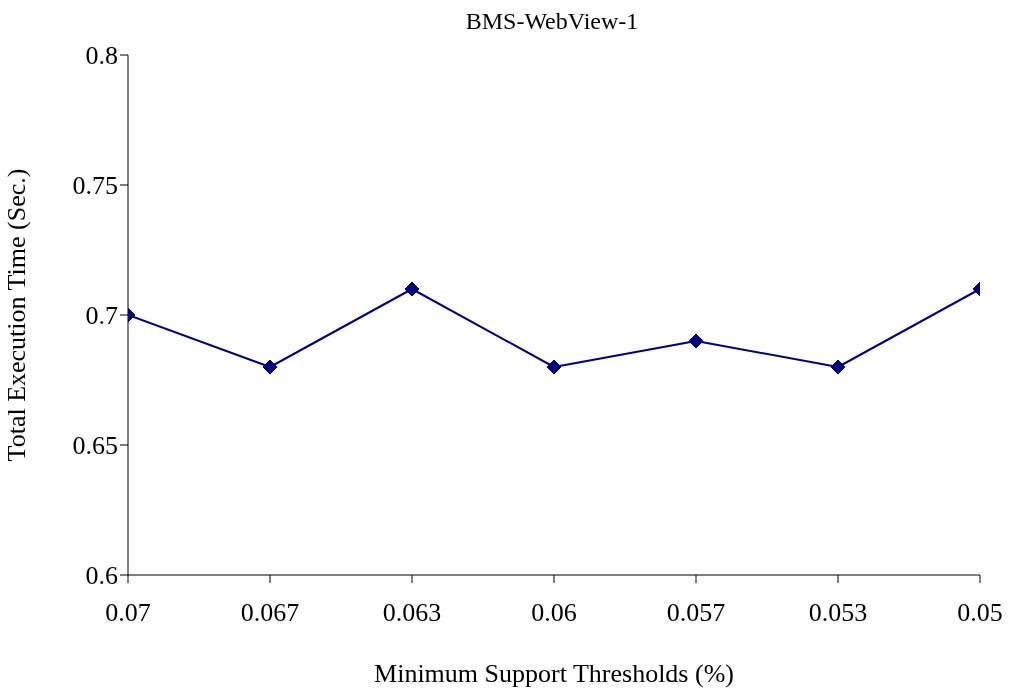 The width and height of the screenshot is (1012, 700). Describe the element at coordinates (128, 613) in the screenshot. I see `x-tick-label: 0.07` at that location.